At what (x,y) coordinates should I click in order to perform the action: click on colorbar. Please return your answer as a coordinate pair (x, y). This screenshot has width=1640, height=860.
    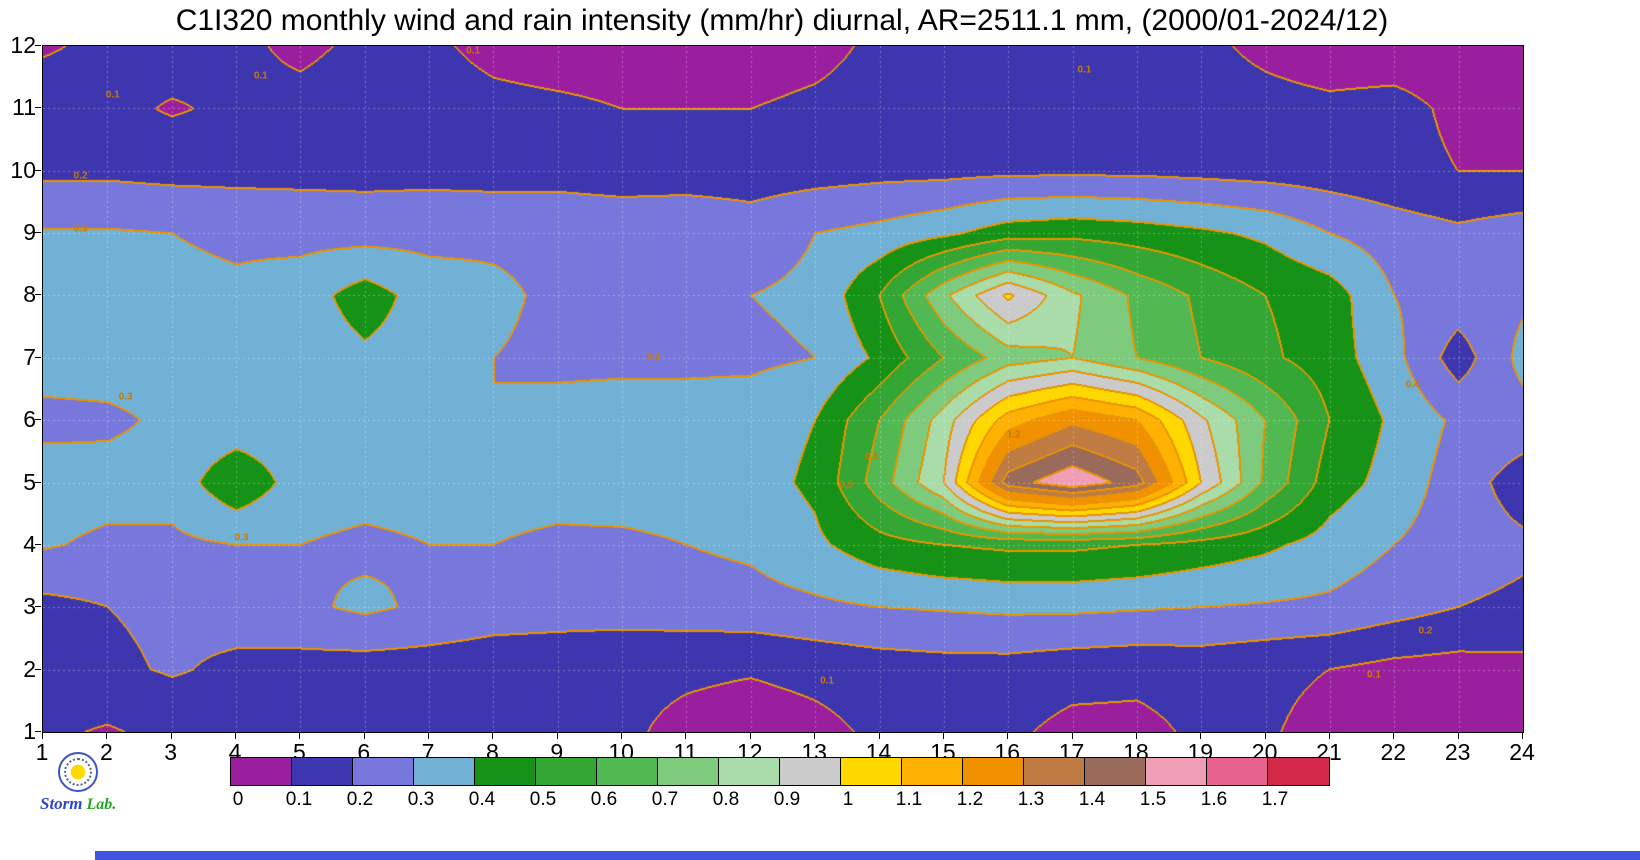
    Looking at the image, I should click on (780, 771).